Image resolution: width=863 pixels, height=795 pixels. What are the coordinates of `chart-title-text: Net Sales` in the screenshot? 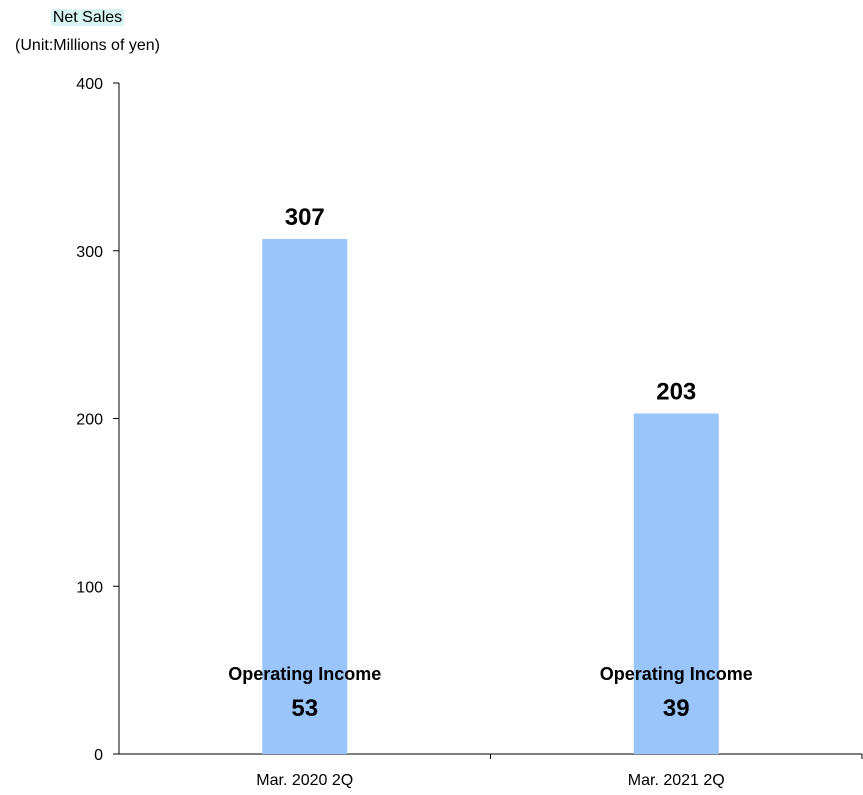 It's located at (87, 17).